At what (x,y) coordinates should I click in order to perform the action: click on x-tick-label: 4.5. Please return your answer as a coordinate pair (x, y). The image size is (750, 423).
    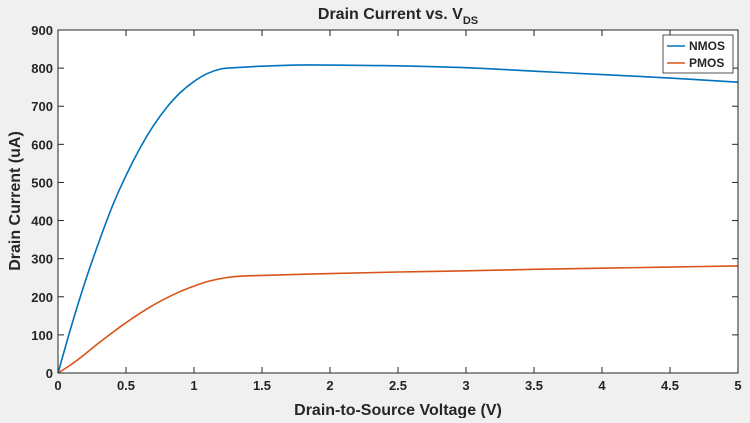
    Looking at the image, I should click on (670, 385).